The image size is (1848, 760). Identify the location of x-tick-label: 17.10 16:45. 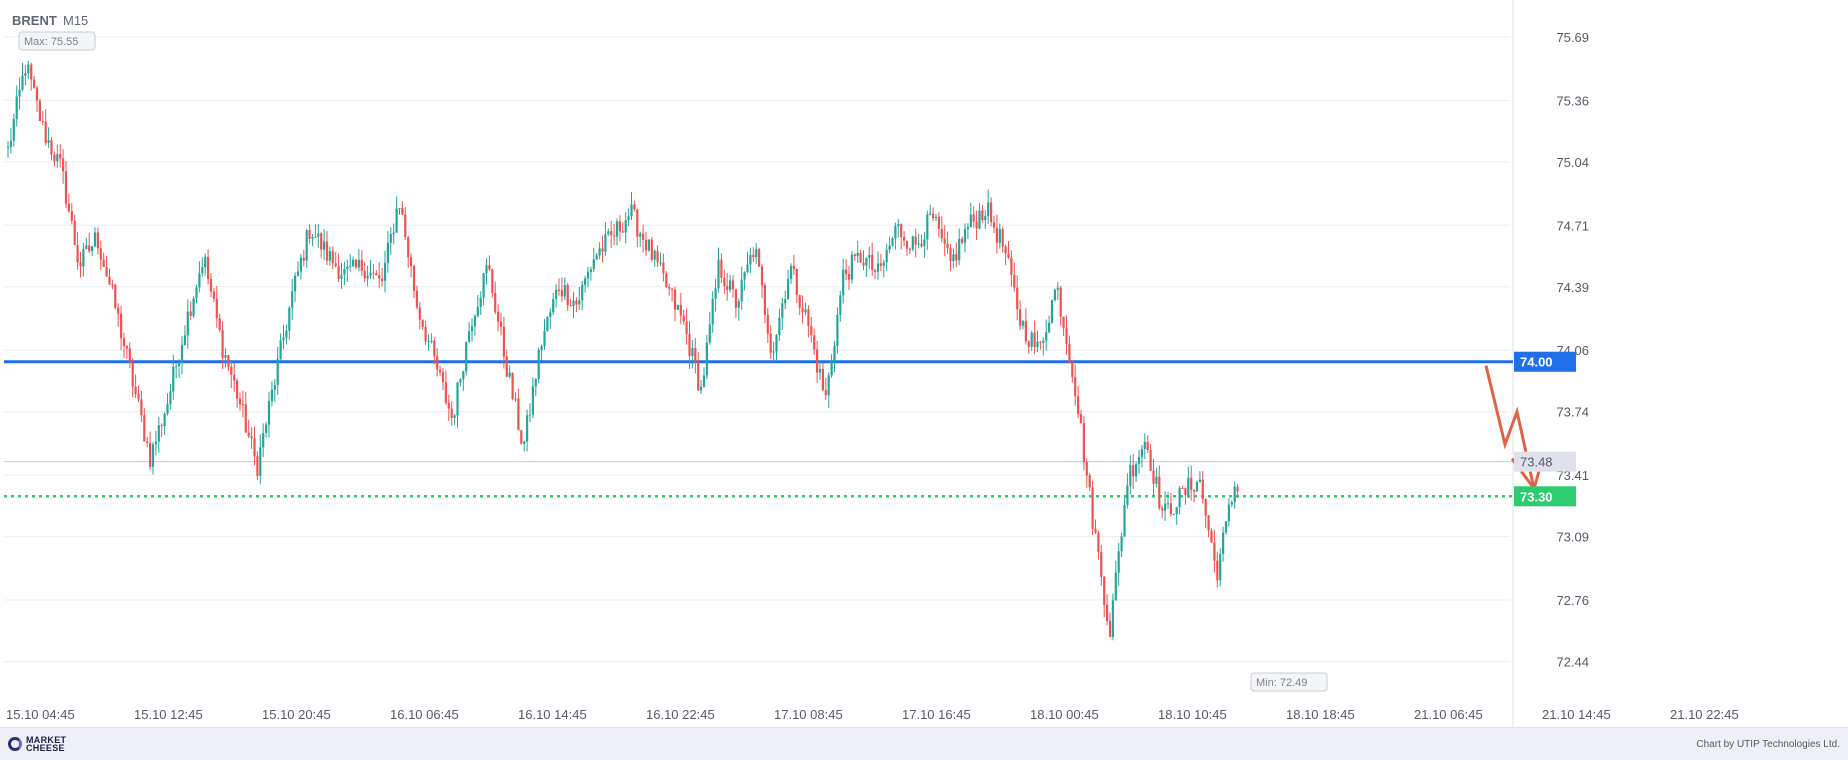
(936, 714).